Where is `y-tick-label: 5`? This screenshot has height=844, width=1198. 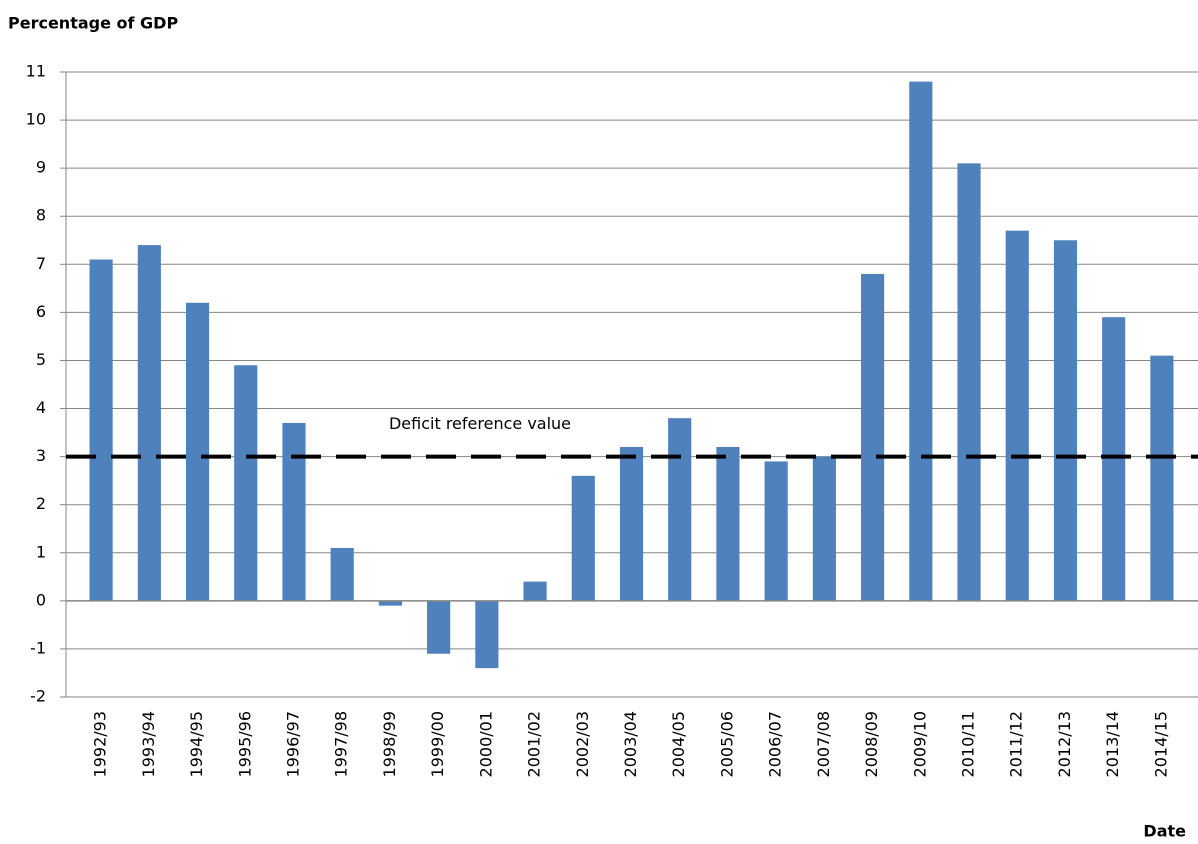 y-tick-label: 5 is located at coordinates (41, 359).